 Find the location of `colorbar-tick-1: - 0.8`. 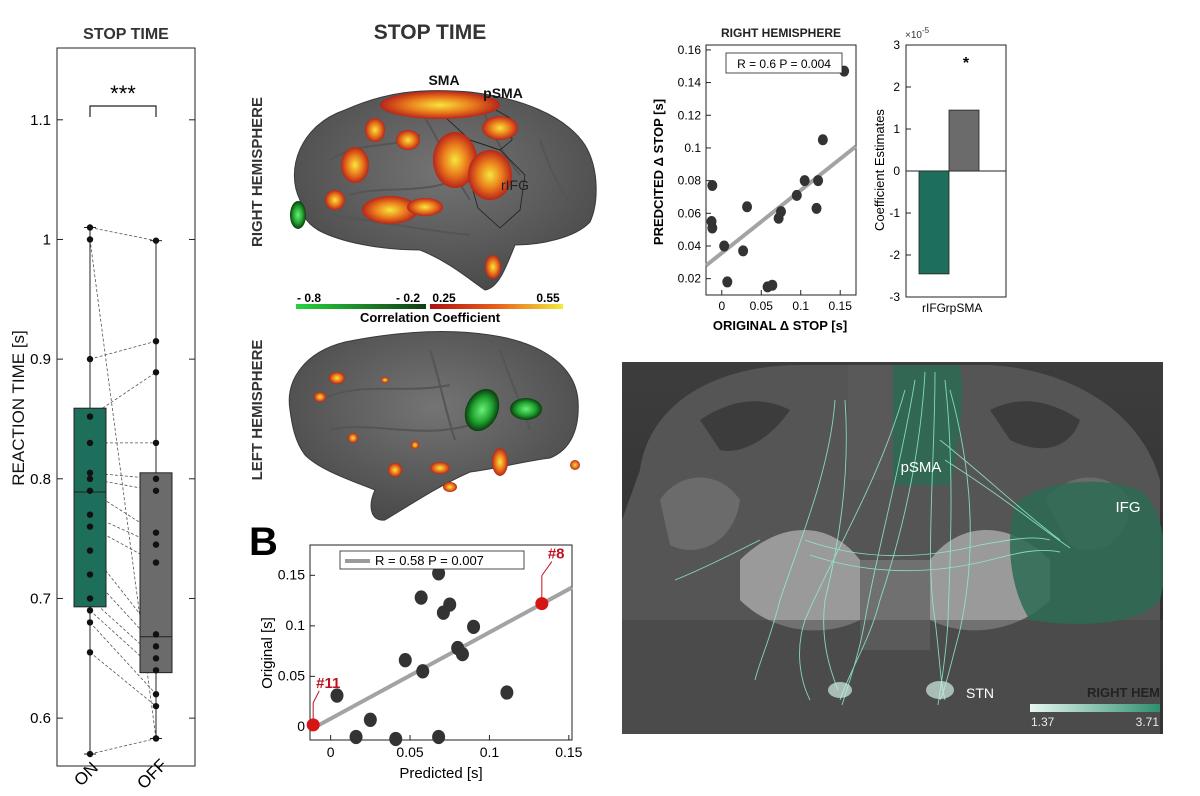

colorbar-tick-1: - 0.8 is located at coordinates (309, 298).